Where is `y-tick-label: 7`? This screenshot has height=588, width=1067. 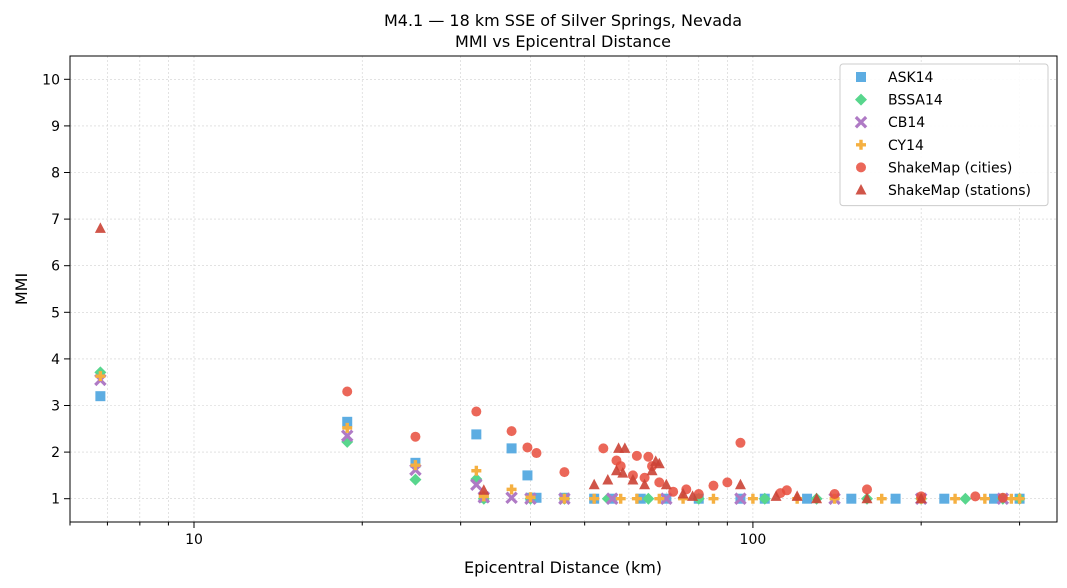
y-tick-label: 7 is located at coordinates (55, 220).